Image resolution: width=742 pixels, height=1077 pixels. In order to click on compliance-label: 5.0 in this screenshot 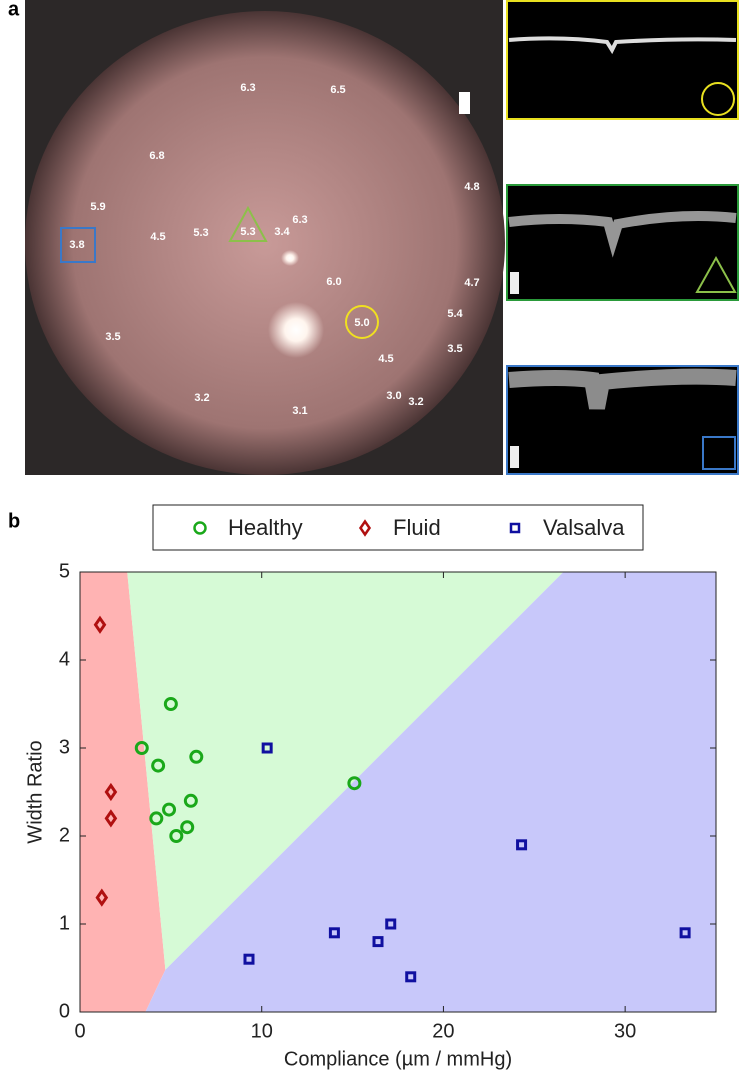, I will do `click(361, 323)`.